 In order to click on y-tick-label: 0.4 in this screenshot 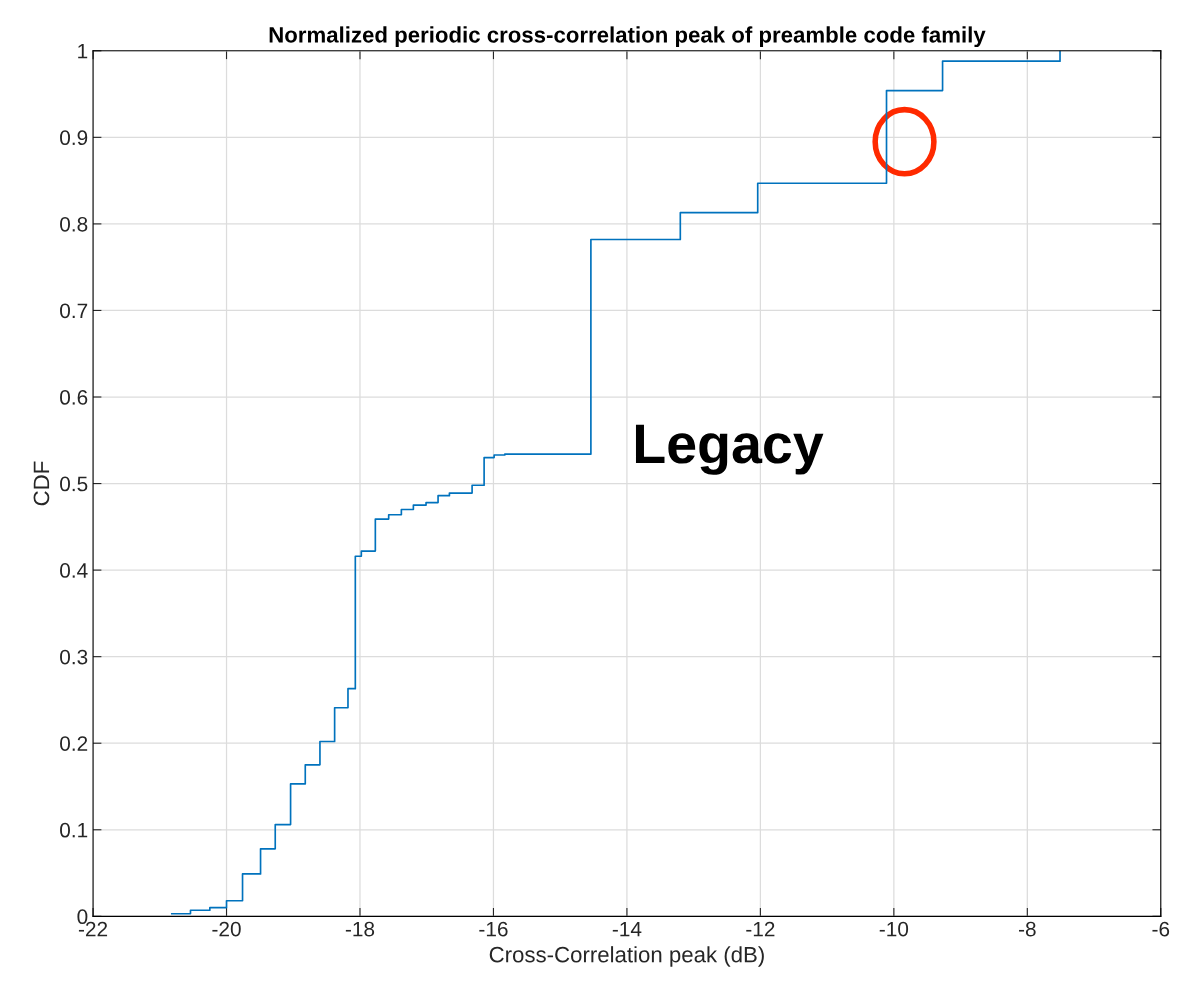, I will do `click(74, 570)`.